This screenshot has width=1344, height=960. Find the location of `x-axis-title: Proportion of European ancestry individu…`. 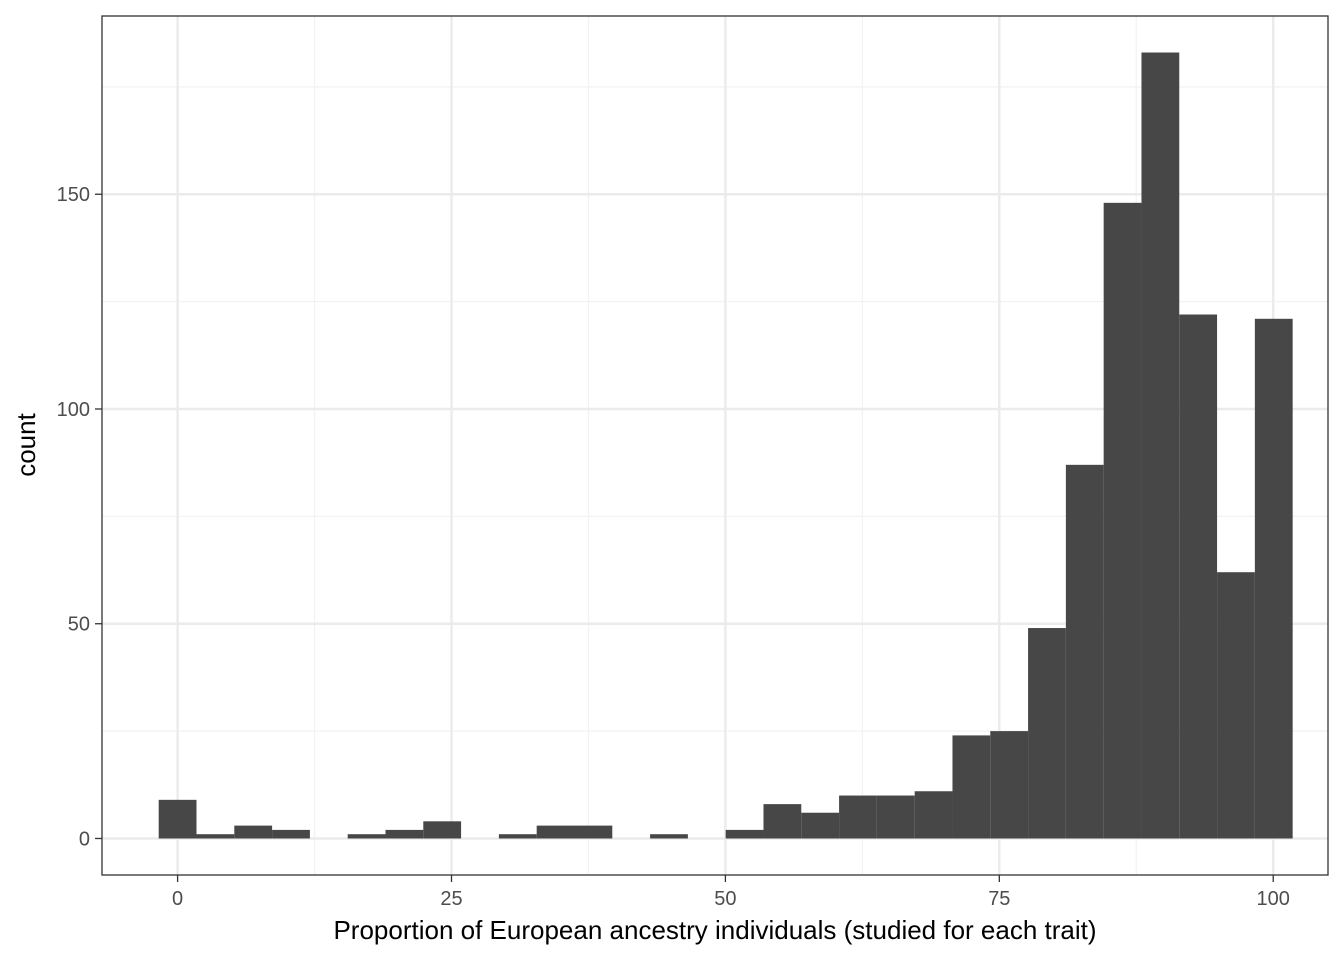

x-axis-title: Proportion of European ancestry individu… is located at coordinates (714, 930).